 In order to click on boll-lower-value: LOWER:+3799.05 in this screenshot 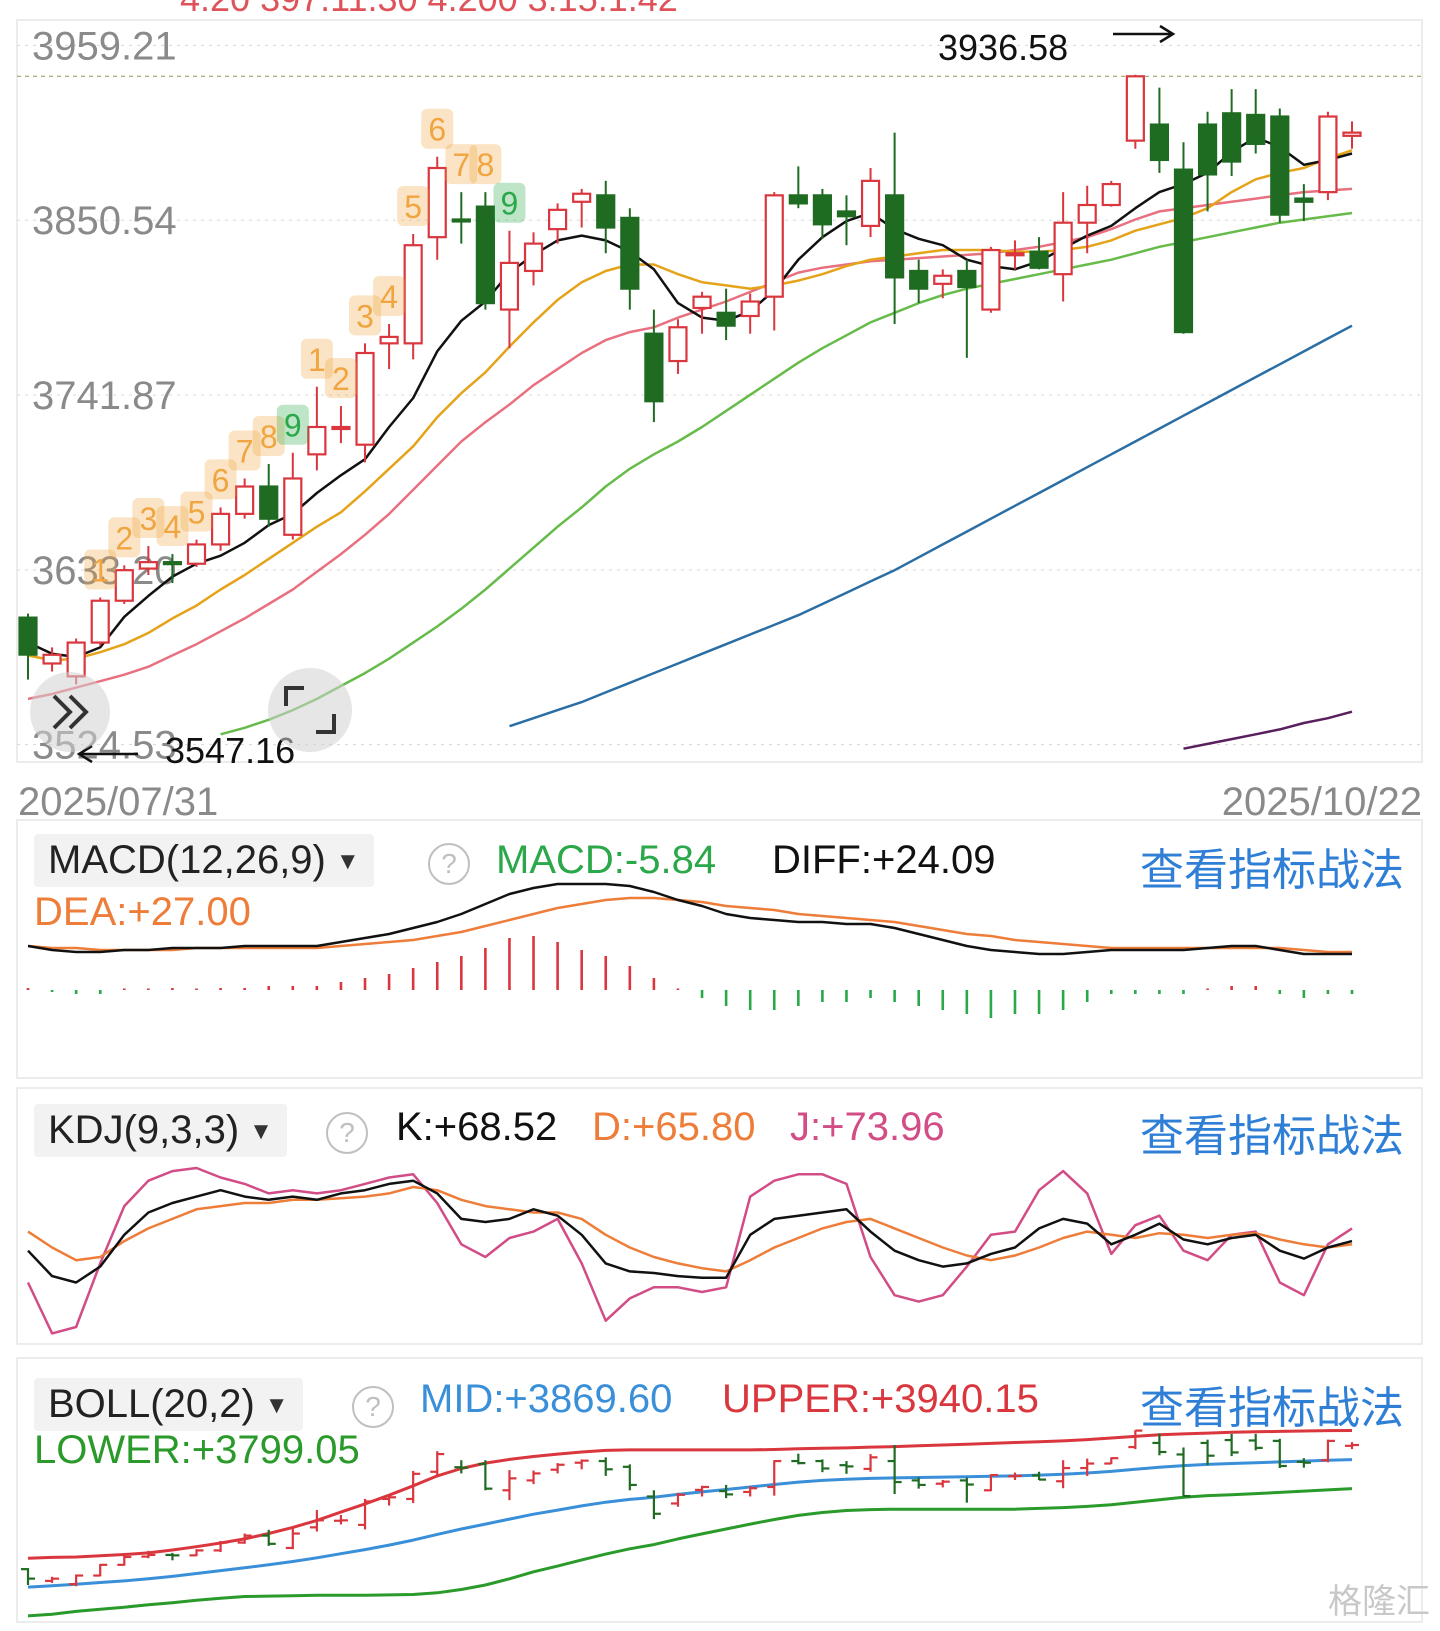, I will do `click(197, 1450)`.